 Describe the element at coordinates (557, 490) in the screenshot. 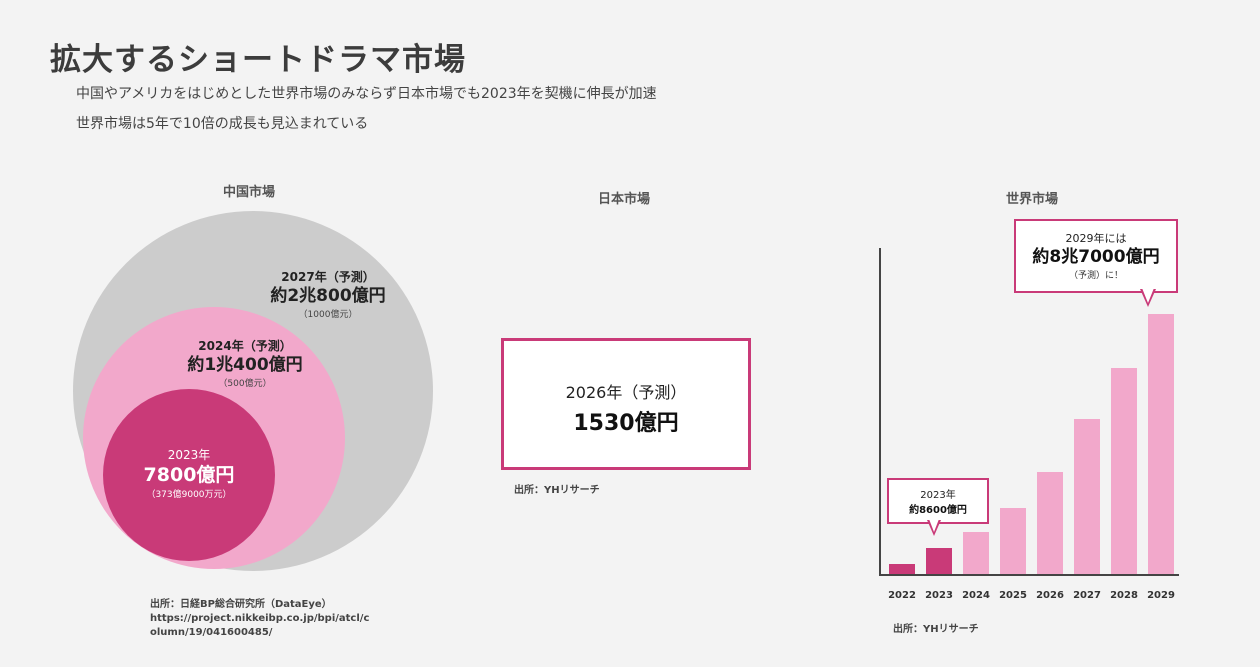

I see `japan-source: 出所：YHリサーチ` at that location.